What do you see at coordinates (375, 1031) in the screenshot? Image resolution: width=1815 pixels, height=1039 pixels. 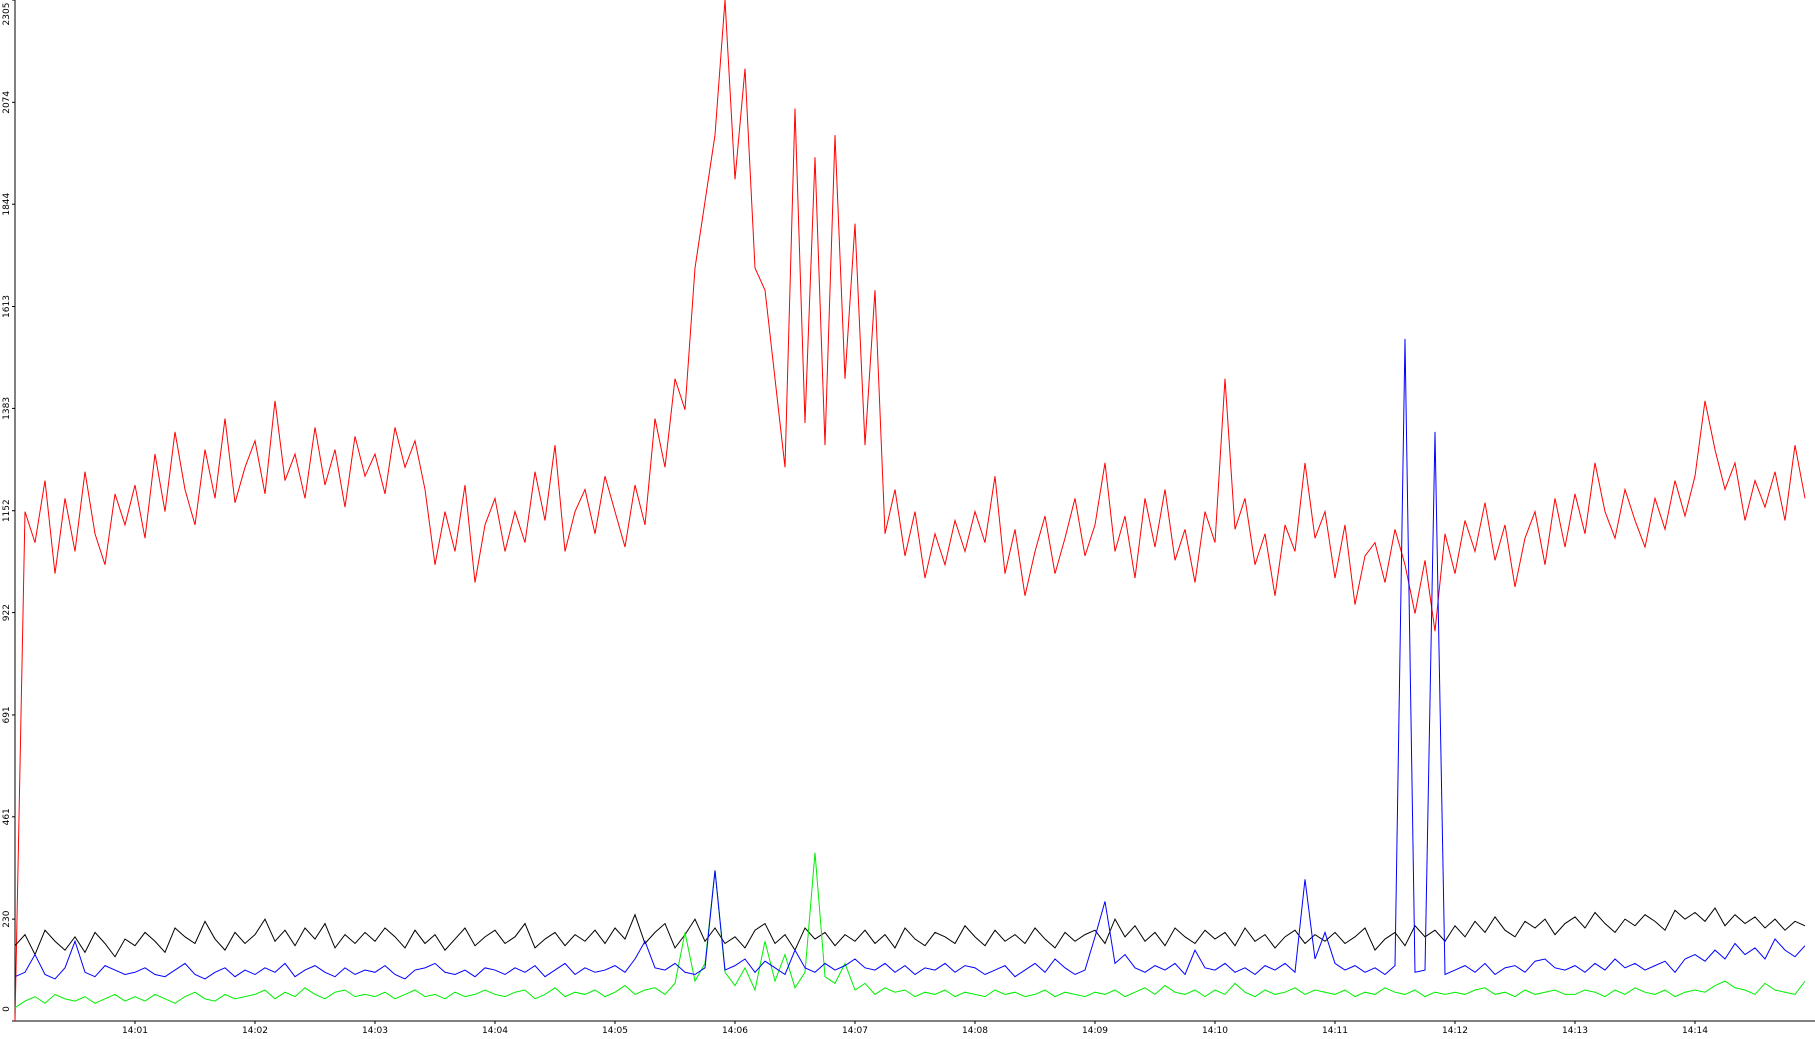 I see `x-tick-label: 14:03` at bounding box center [375, 1031].